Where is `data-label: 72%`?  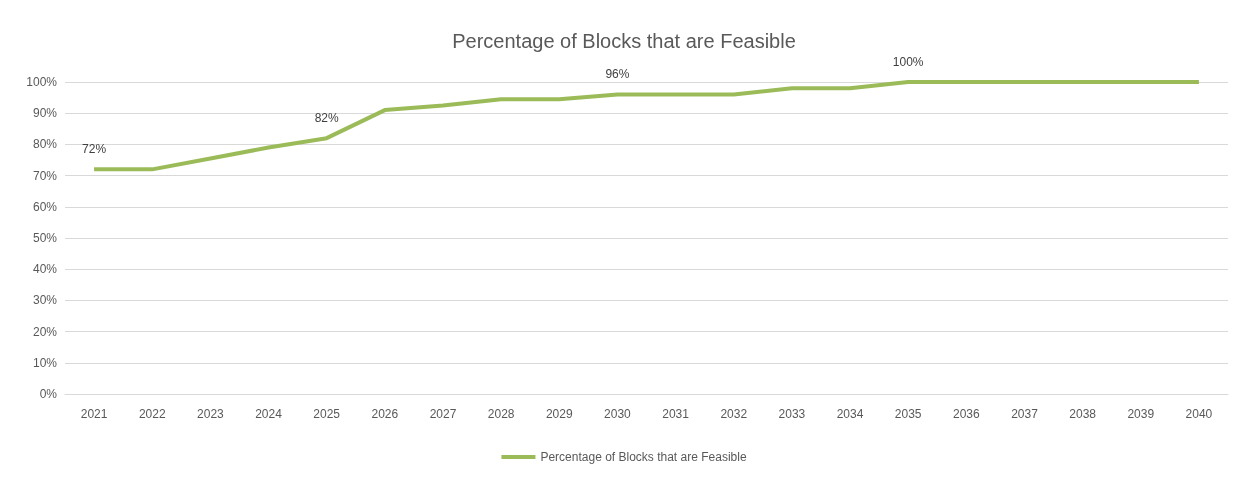
data-label: 72% is located at coordinates (94, 149).